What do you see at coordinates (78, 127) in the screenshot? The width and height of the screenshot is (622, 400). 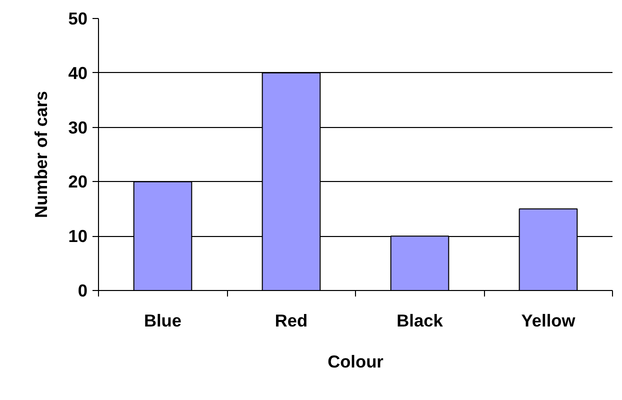 I see `y-tick-label: 30` at bounding box center [78, 127].